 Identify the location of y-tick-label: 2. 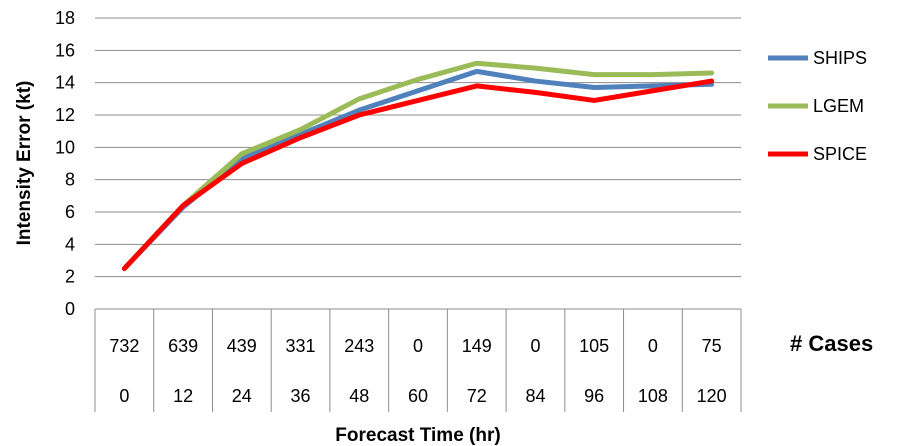
(70, 277).